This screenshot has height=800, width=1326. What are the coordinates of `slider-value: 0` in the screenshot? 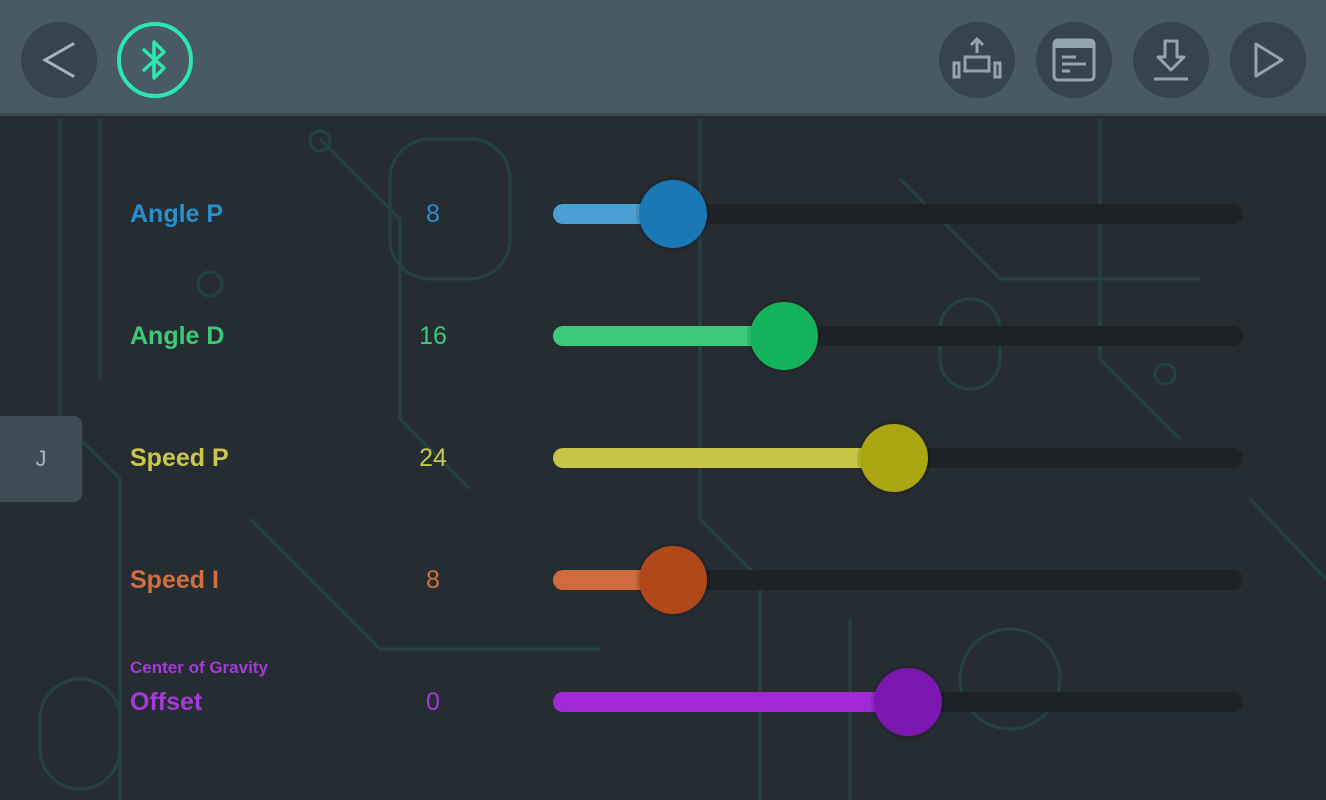 It's located at (433, 702).